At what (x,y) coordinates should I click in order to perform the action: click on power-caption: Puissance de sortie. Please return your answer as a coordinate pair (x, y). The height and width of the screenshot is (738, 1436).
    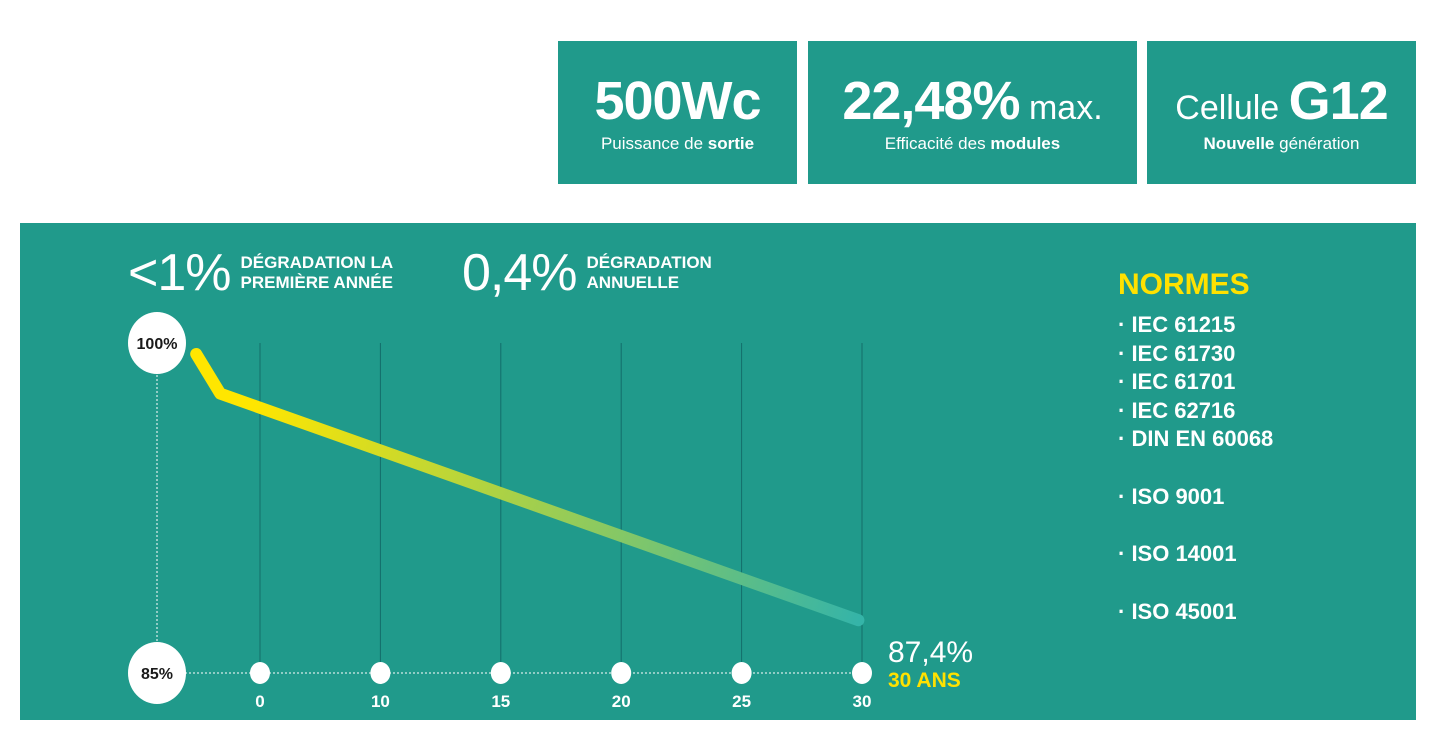
    Looking at the image, I should click on (677, 144).